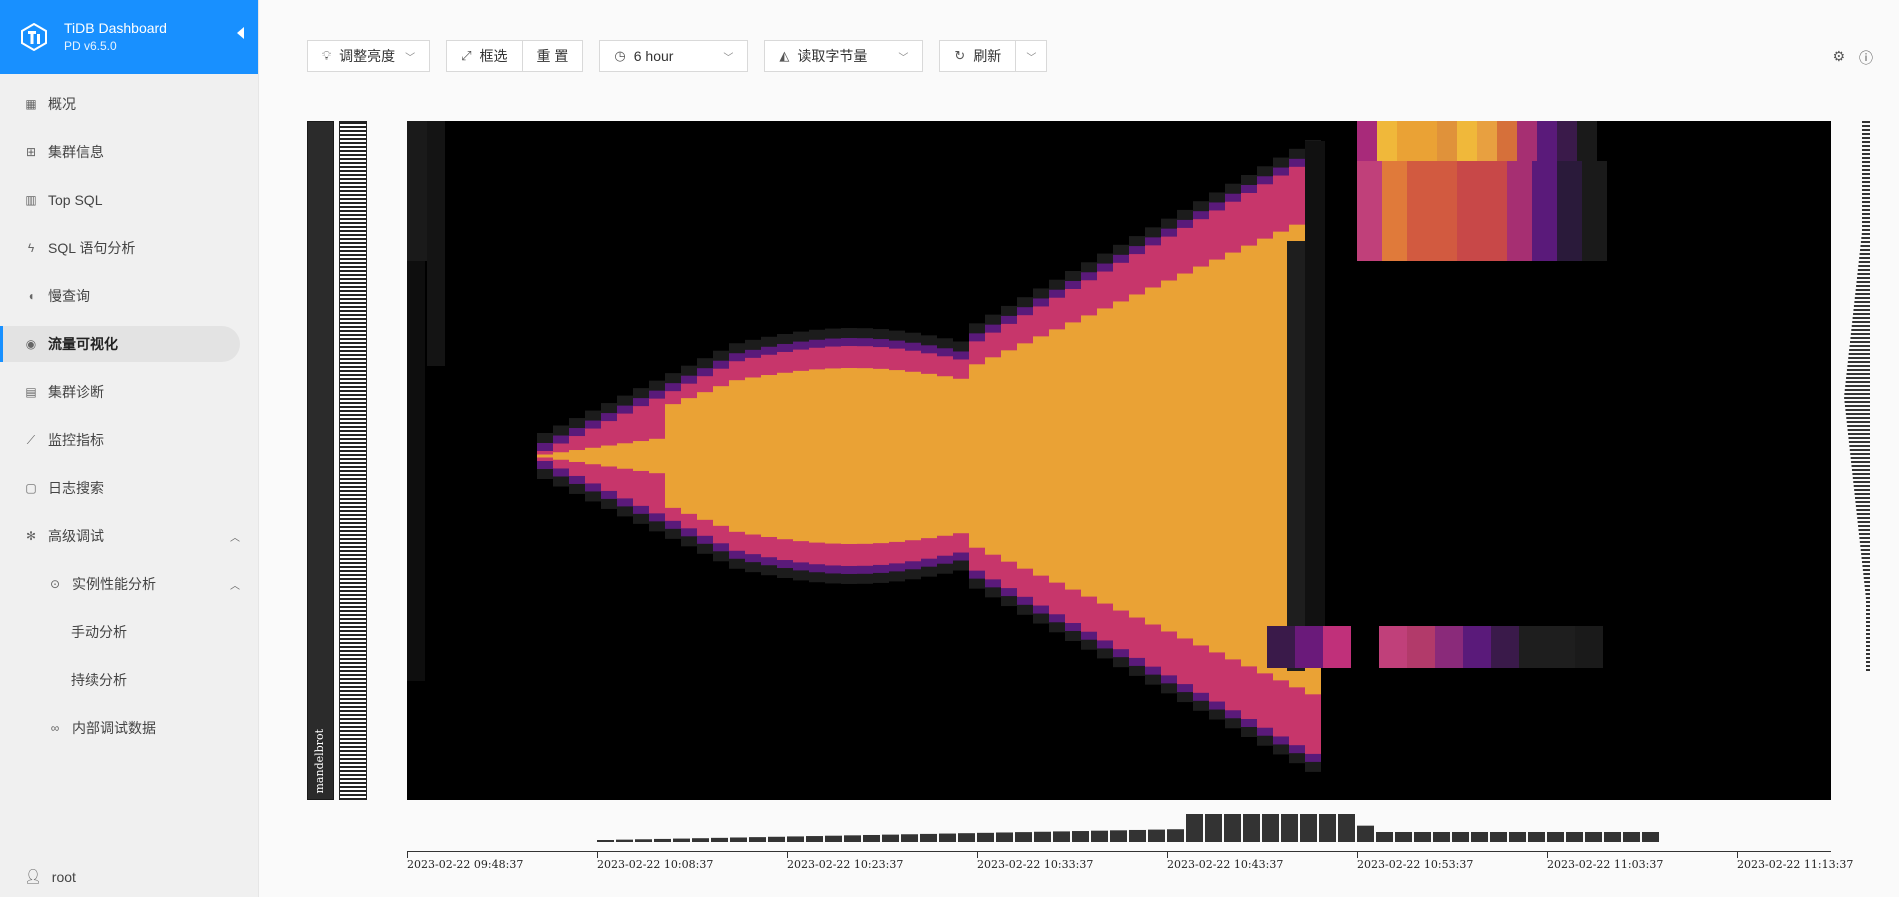  Describe the element at coordinates (240, 33) in the screenshot. I see `collapse-sidebar-icon` at that location.